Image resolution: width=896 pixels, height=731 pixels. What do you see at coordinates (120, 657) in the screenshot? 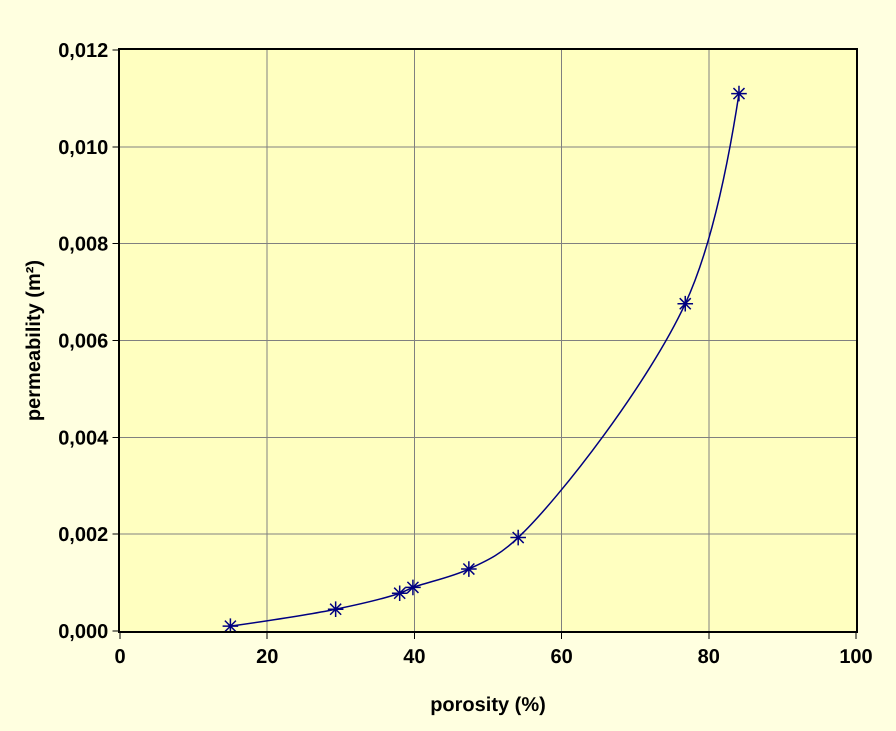
I see `x-tick-label: 0` at bounding box center [120, 657].